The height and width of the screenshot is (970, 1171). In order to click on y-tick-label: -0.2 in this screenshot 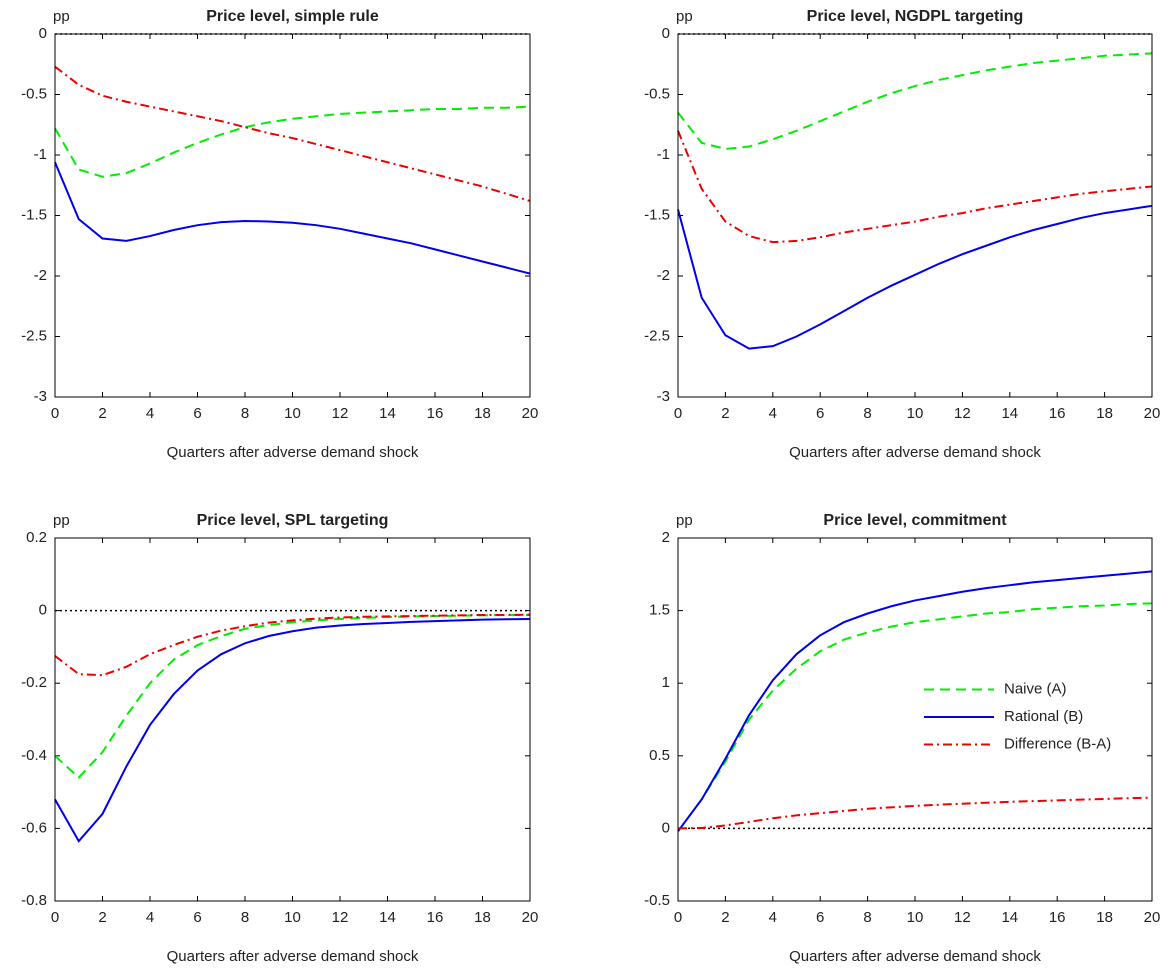, I will do `click(34, 682)`.